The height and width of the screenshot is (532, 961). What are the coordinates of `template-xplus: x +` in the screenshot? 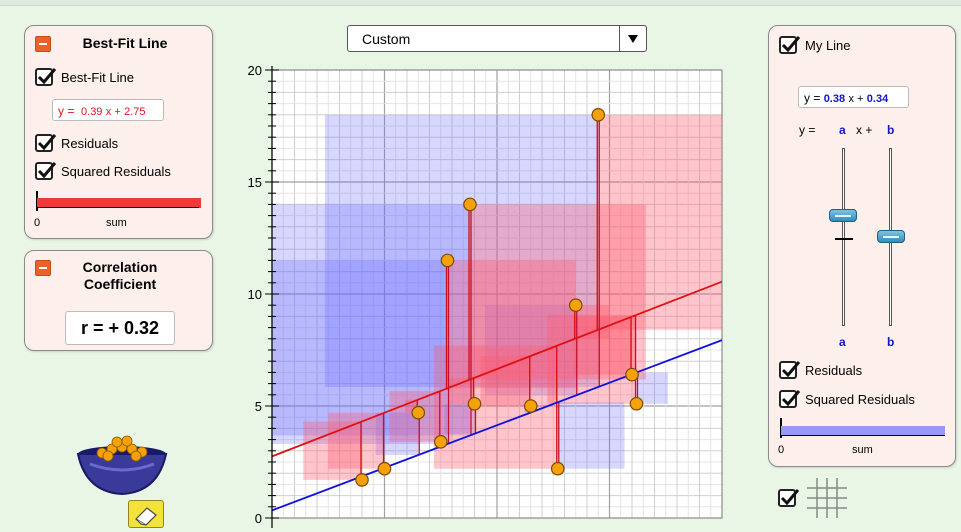 It's located at (864, 130).